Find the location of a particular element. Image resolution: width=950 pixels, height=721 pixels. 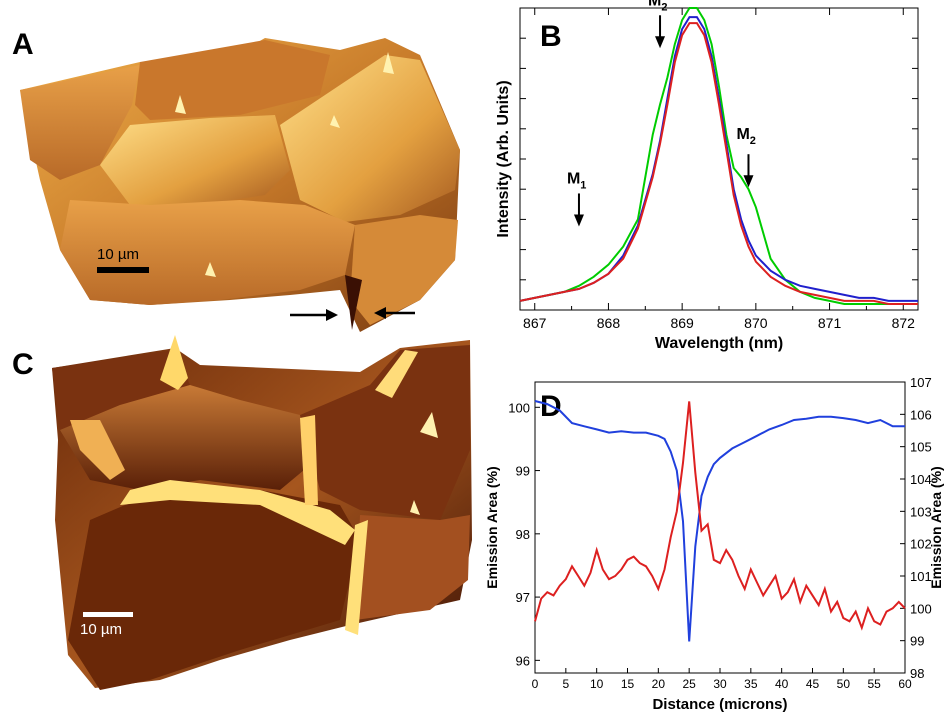

x-tick-label-d: 40 is located at coordinates (782, 684).